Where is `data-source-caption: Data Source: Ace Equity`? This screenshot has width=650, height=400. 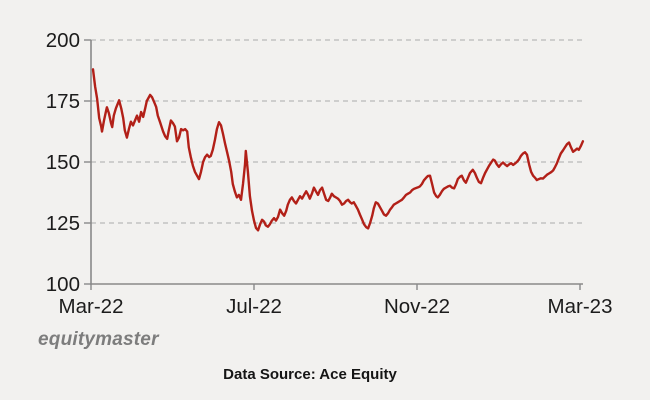 data-source-caption: Data Source: Ace Equity is located at coordinates (310, 374).